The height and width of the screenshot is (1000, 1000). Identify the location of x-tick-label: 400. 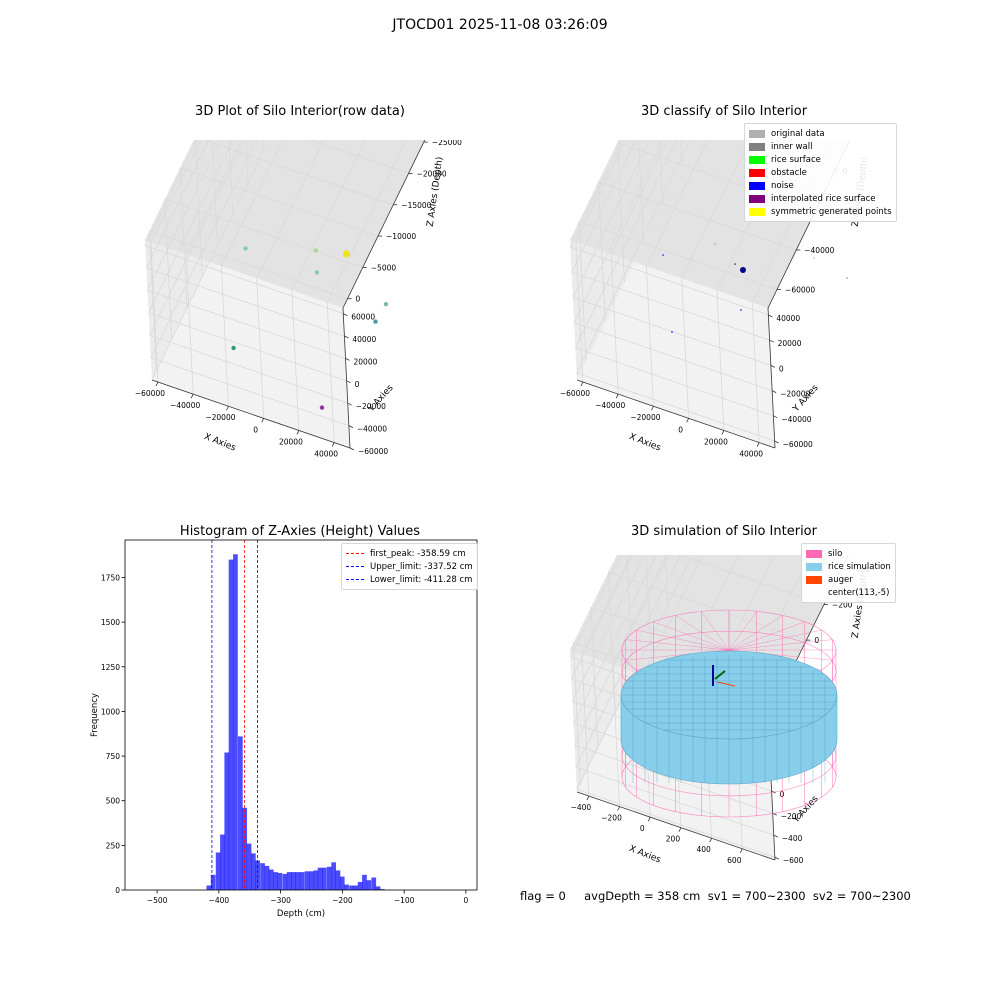
(703, 849).